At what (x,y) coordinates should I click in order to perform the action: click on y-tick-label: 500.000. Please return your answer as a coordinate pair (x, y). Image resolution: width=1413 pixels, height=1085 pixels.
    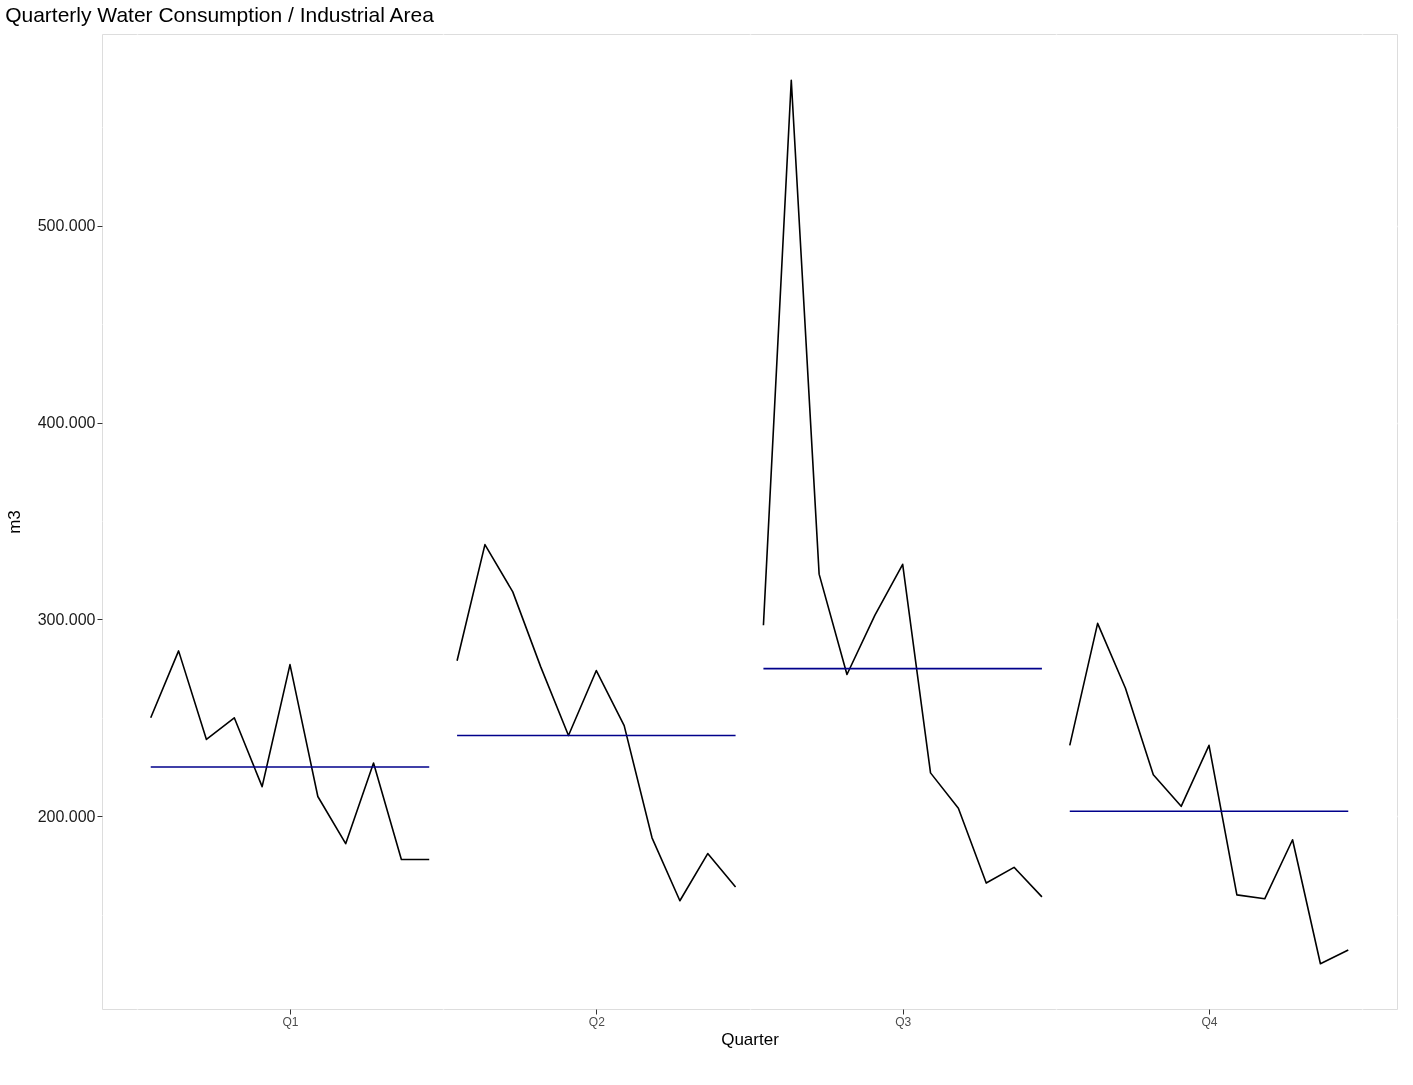
    Looking at the image, I should click on (66, 226).